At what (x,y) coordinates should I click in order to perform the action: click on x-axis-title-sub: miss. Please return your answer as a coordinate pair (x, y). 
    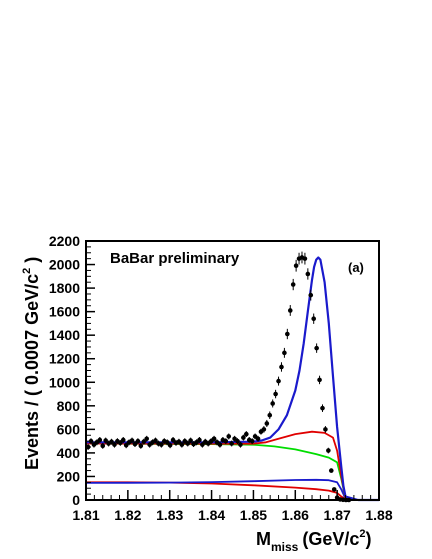
    Looking at the image, I should click on (285, 547).